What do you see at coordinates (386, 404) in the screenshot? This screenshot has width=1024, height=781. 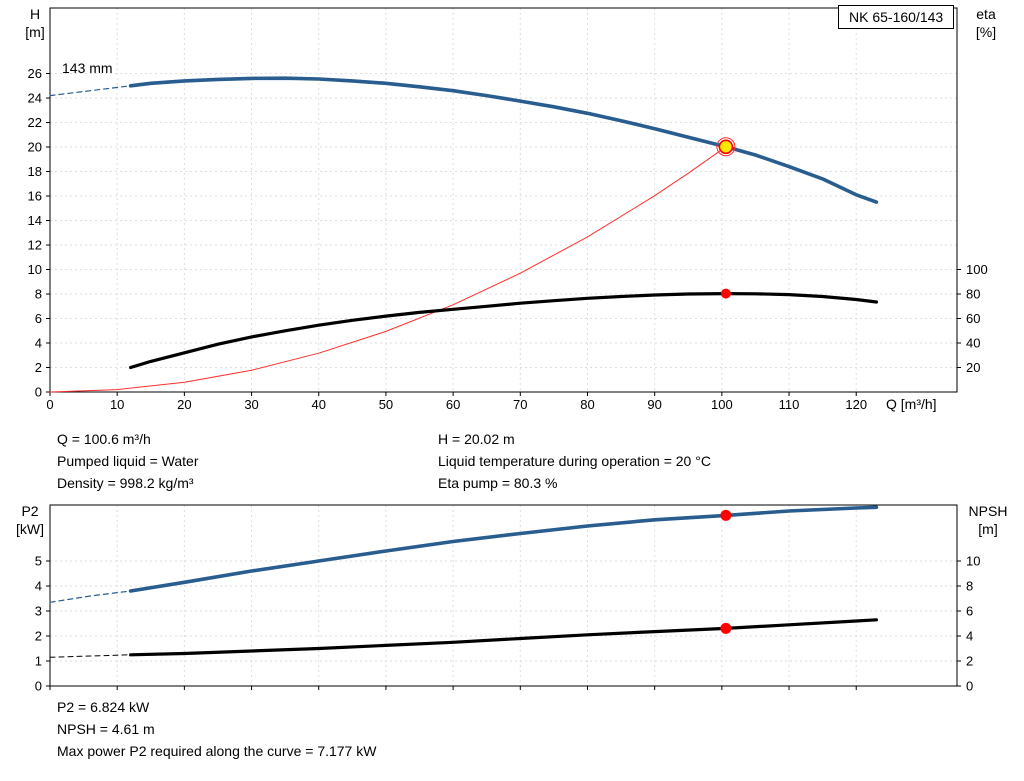 I see `x-tick-label: 50` at bounding box center [386, 404].